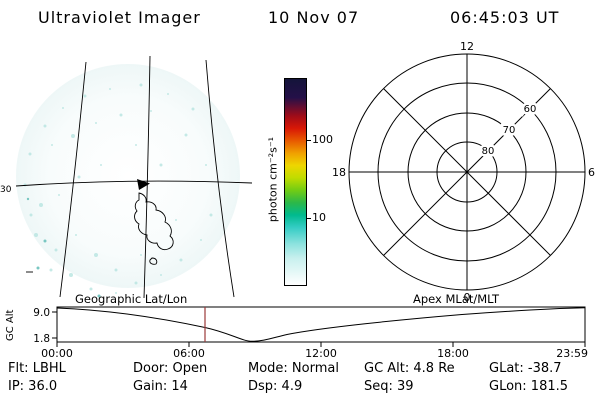 The height and width of the screenshot is (400, 600). I want to click on colorbar-tick-label-10: 10, so click(319, 217).